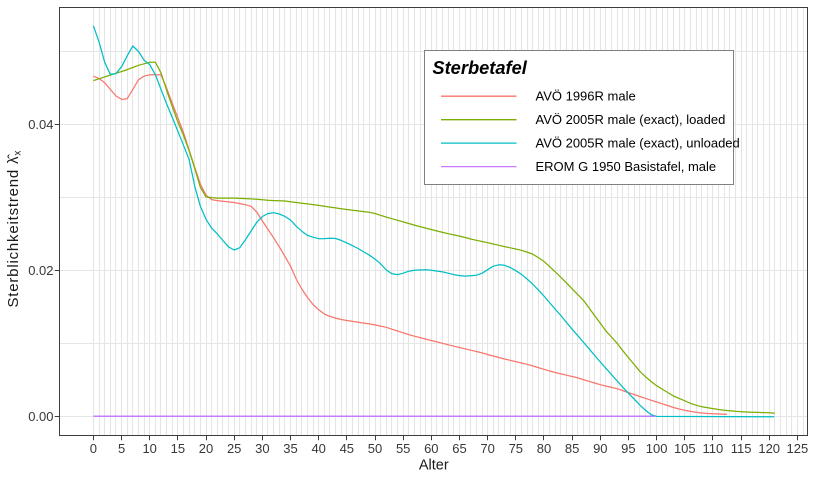 This screenshot has height=485, width=816. I want to click on svg-text: 0, so click(93, 448).